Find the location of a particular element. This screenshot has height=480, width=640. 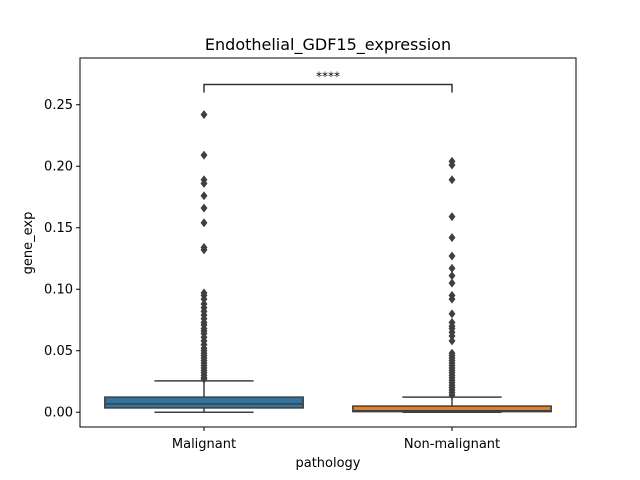

y-tick-label: 0.10 is located at coordinates (58, 290).